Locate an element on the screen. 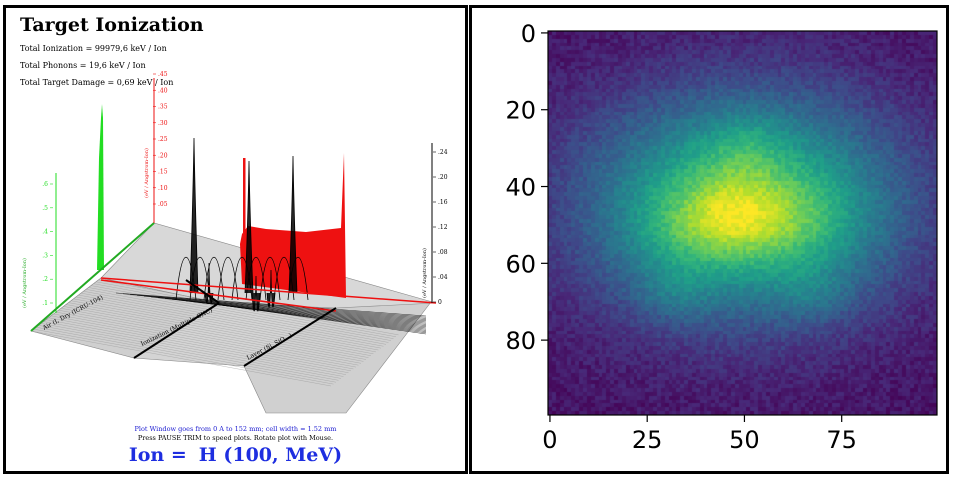 The image size is (953, 480). y-tick-label: 20 is located at coordinates (520, 111).